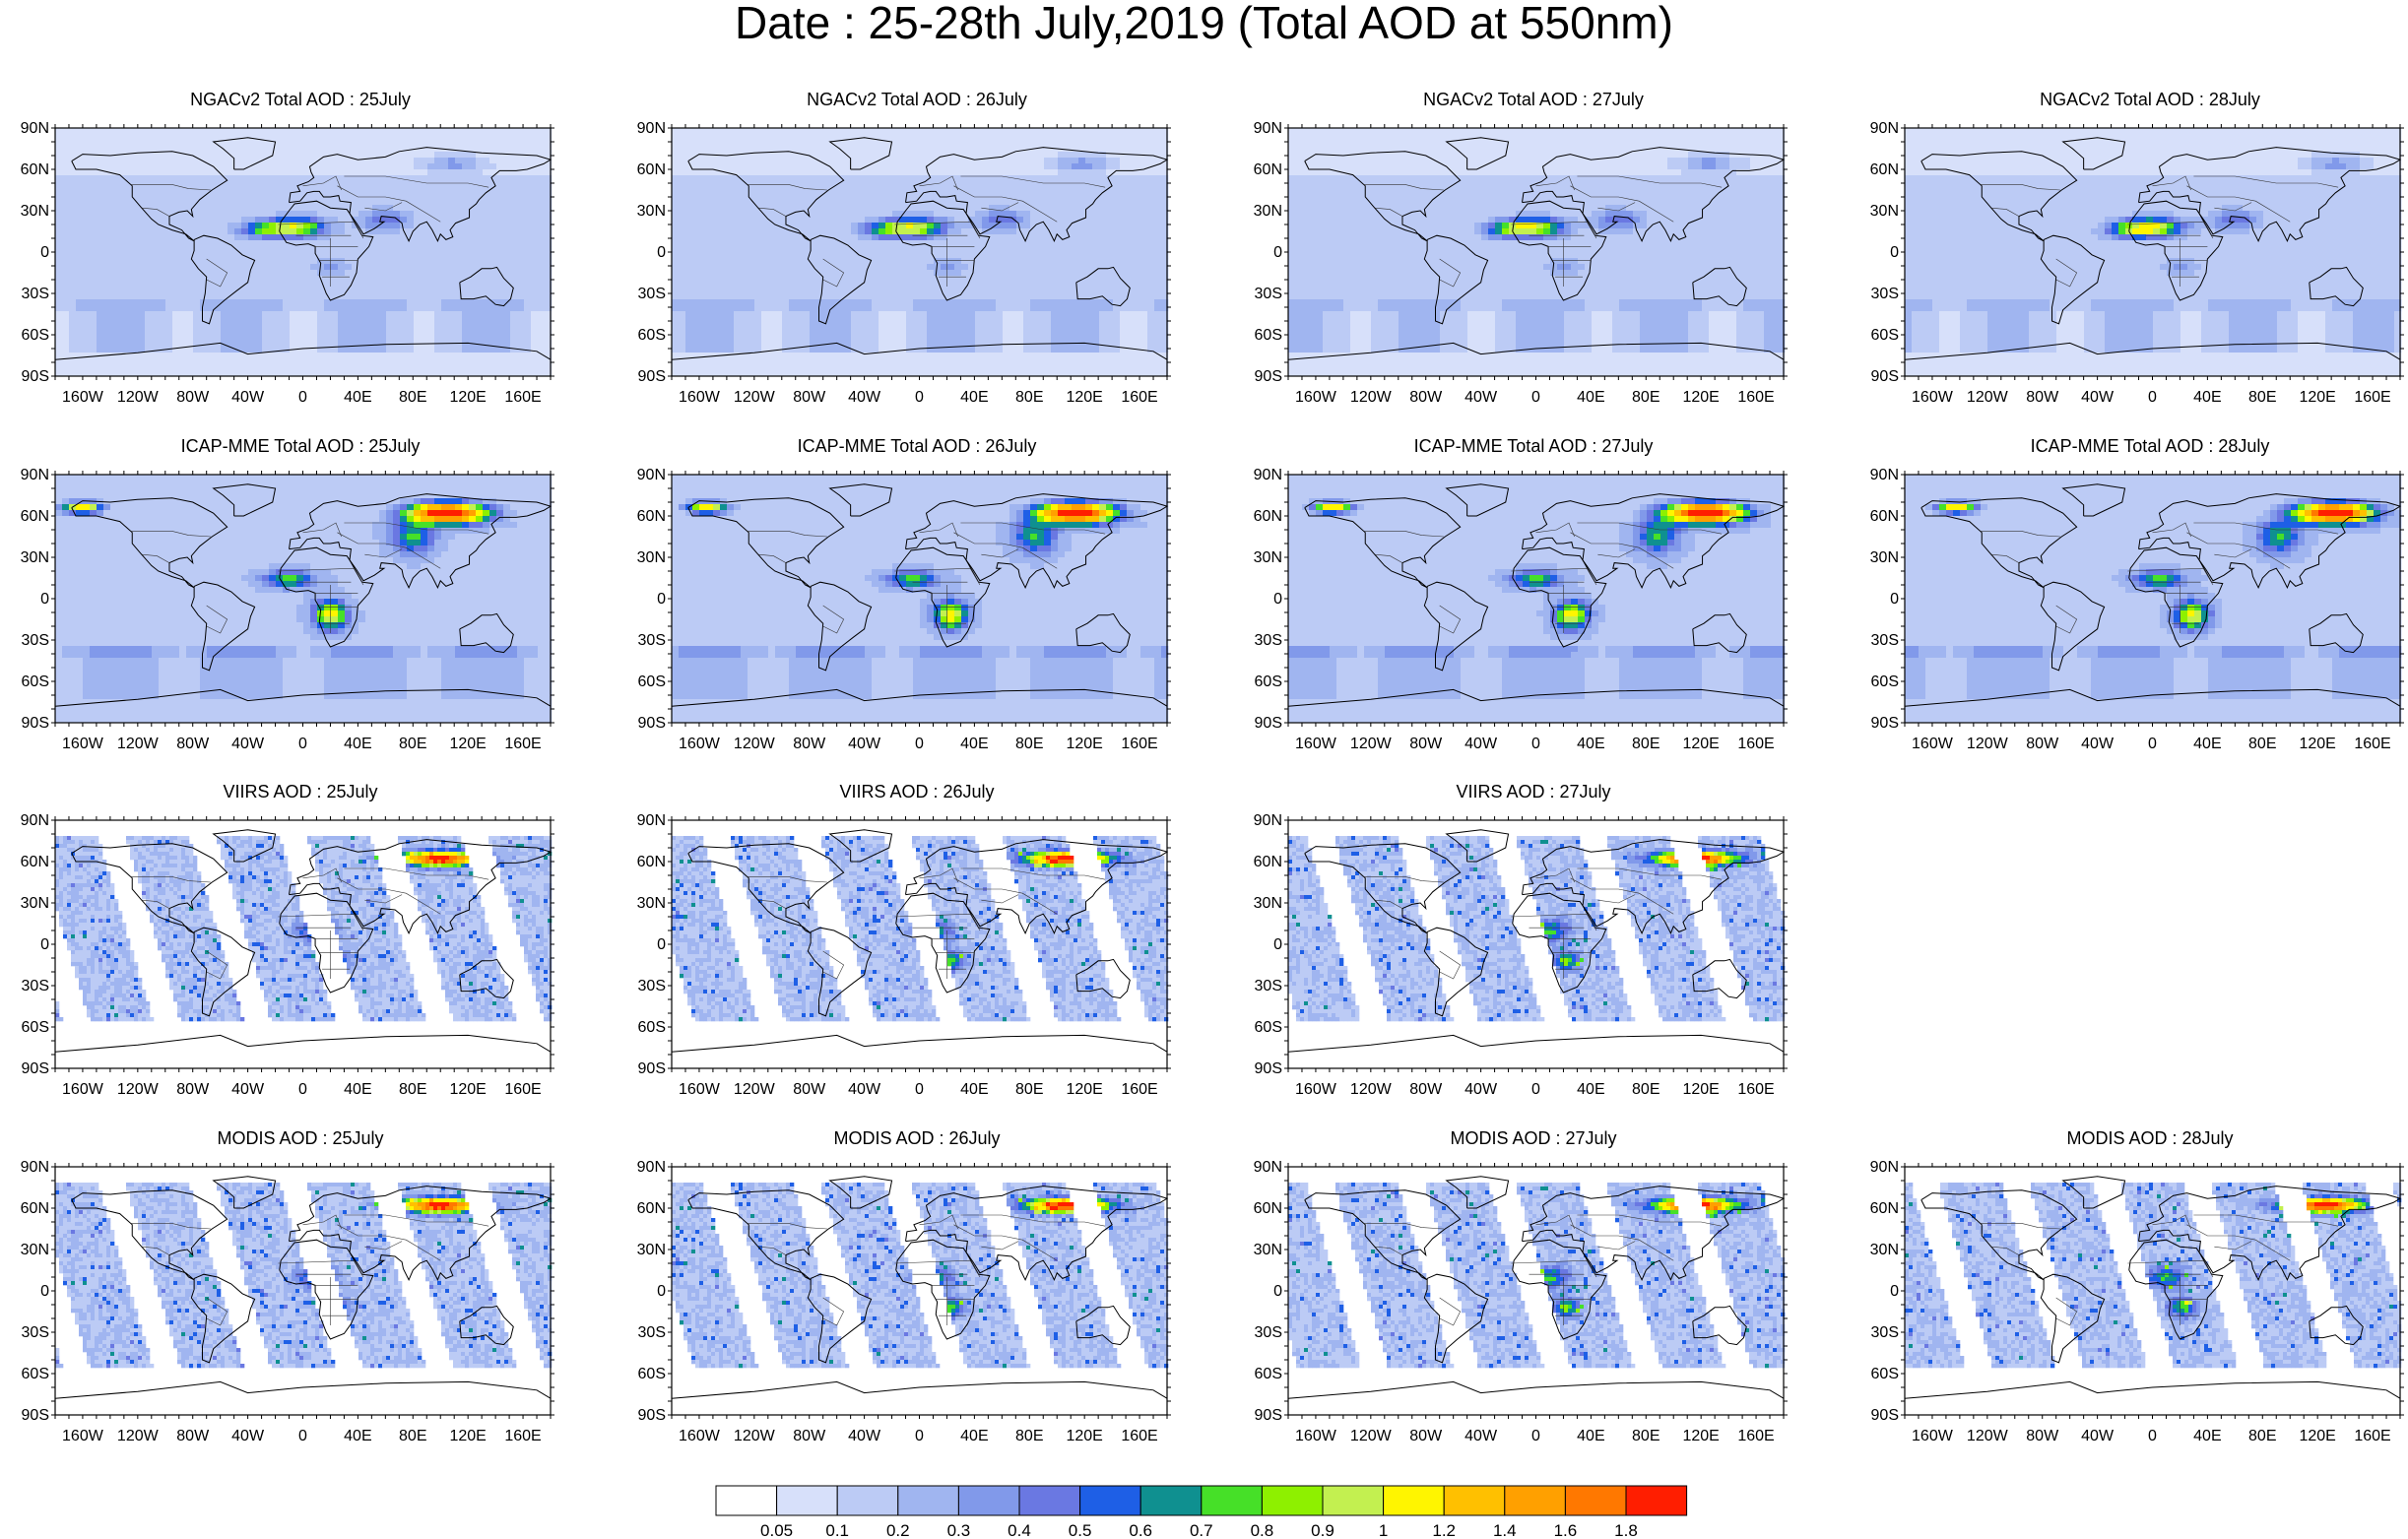  Describe the element at coordinates (1020, 1530) in the screenshot. I see `colorbar-label: 0.4` at that location.